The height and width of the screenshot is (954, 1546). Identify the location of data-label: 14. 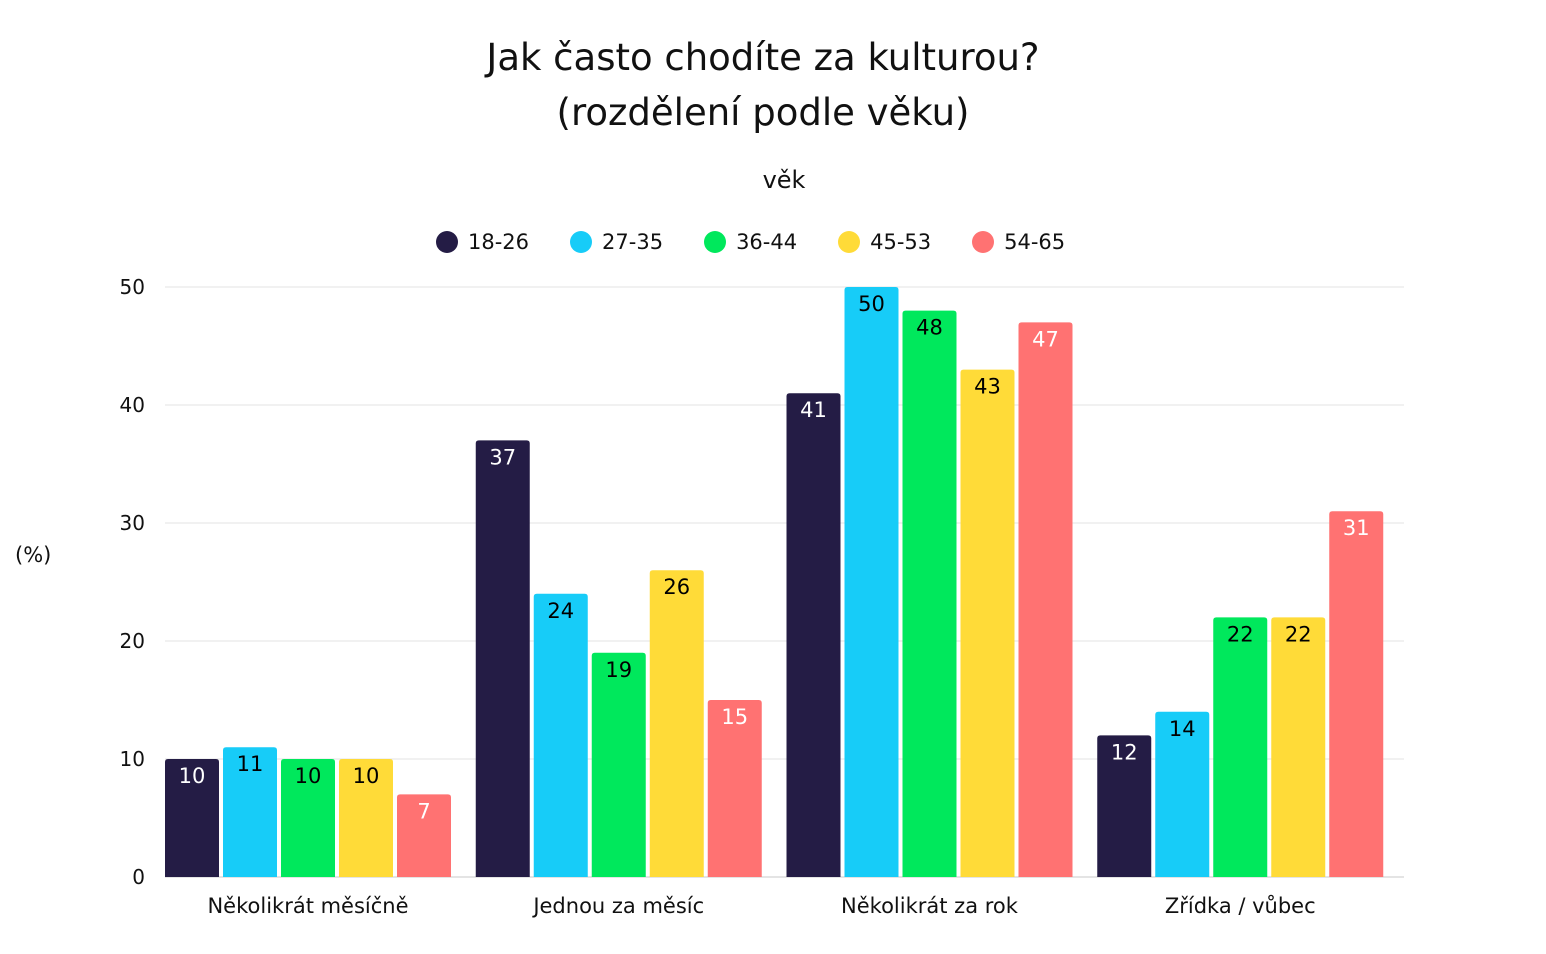
(1182, 729).